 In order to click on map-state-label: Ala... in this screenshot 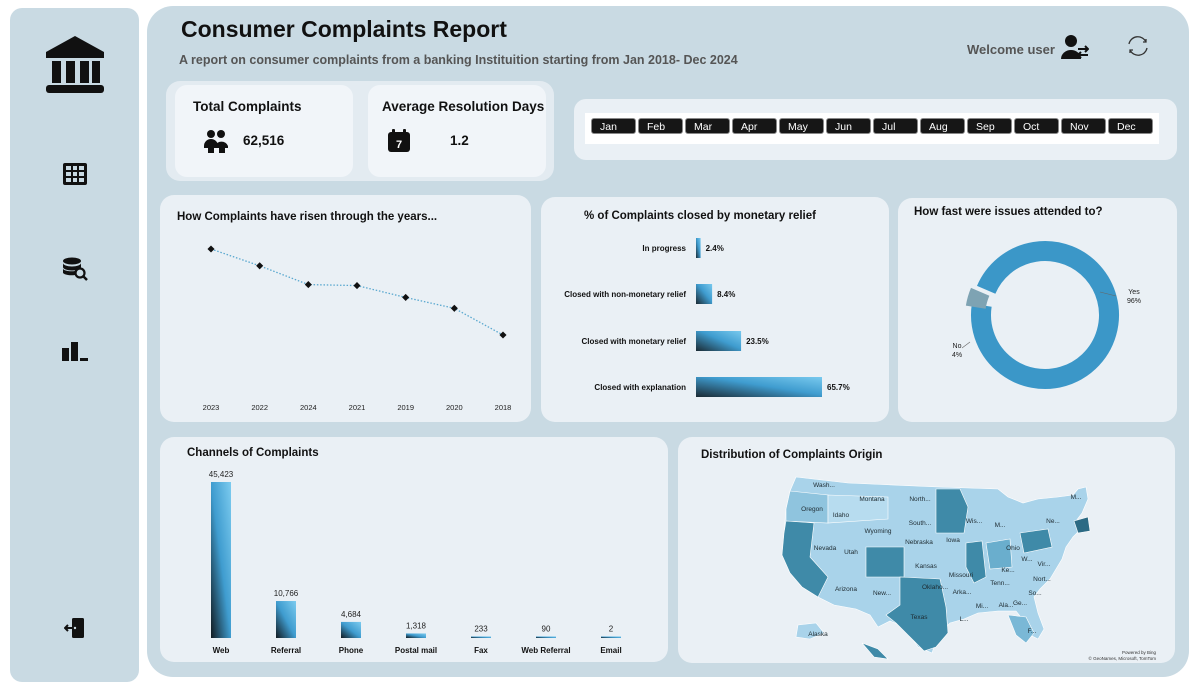, I will do `click(1006, 605)`.